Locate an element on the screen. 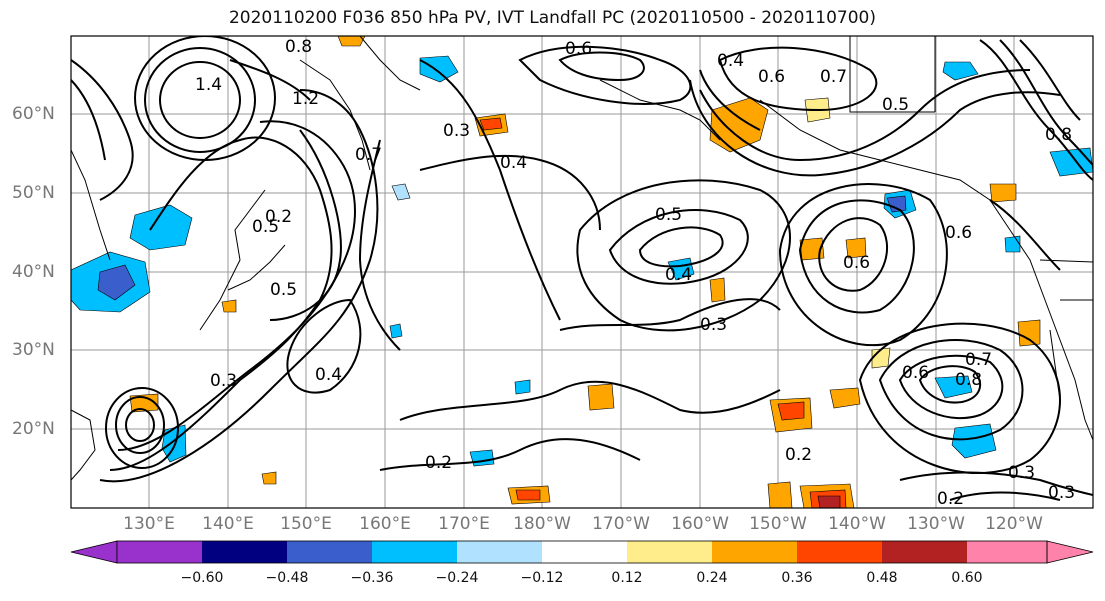 Image resolution: width=1105 pixels, height=601 pixels. colorbar-tick-label: −0.60 is located at coordinates (202, 578).